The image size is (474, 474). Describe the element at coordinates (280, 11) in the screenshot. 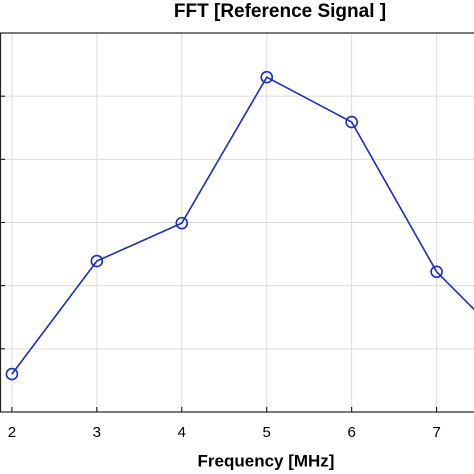

I see `chart-title: FFT [Reference Signal ]` at that location.